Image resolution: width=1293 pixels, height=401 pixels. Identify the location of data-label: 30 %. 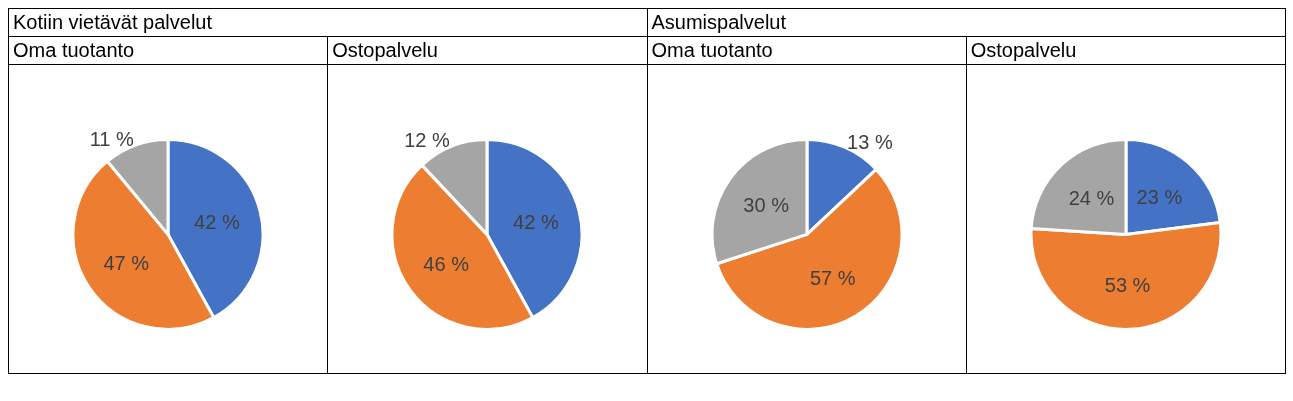
(765, 204).